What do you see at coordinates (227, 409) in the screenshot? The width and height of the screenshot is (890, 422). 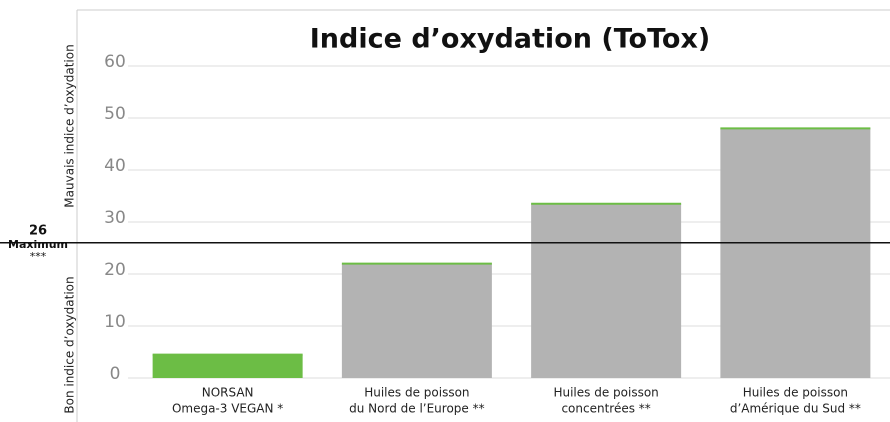 I see `x-tick-label: Omega-3 VEGAN *` at bounding box center [227, 409].